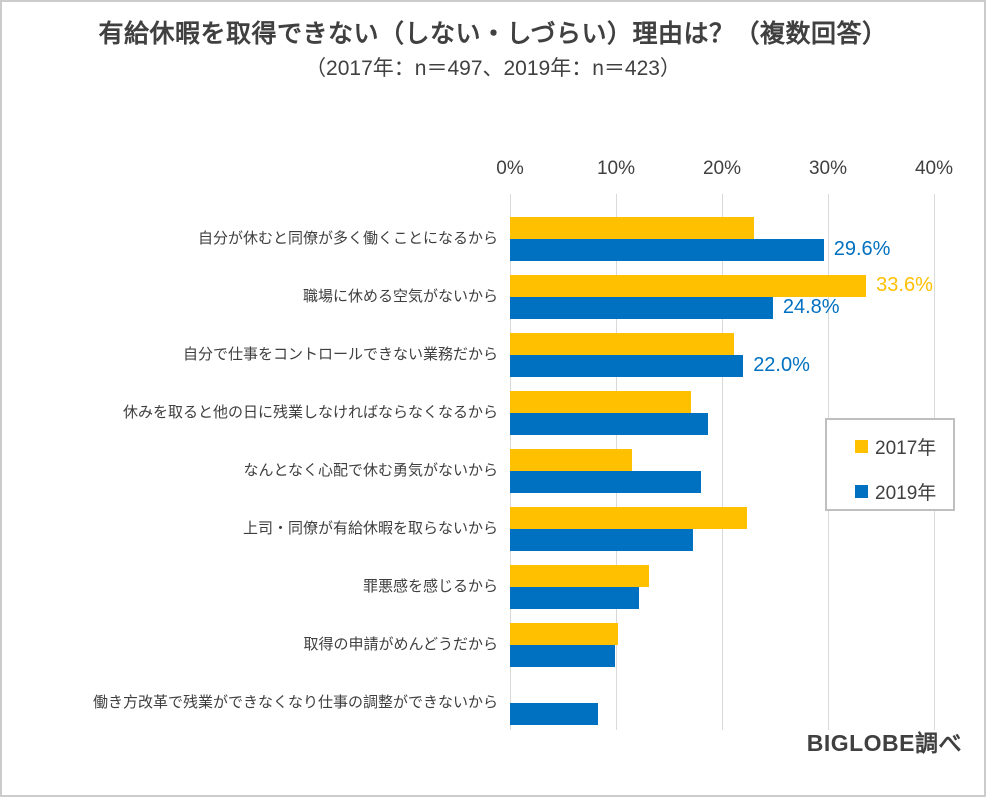  I want to click on bar-2019-row1, so click(667, 250).